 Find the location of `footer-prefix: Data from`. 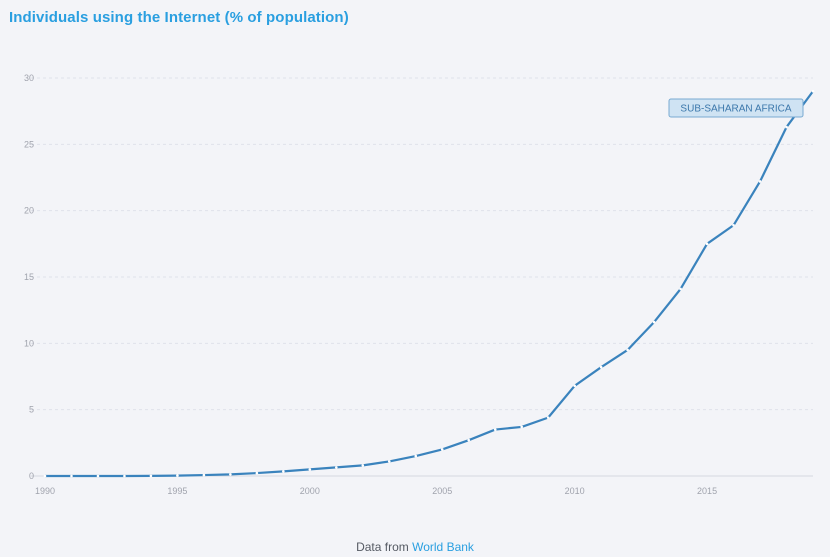

footer-prefix: Data from is located at coordinates (382, 547).